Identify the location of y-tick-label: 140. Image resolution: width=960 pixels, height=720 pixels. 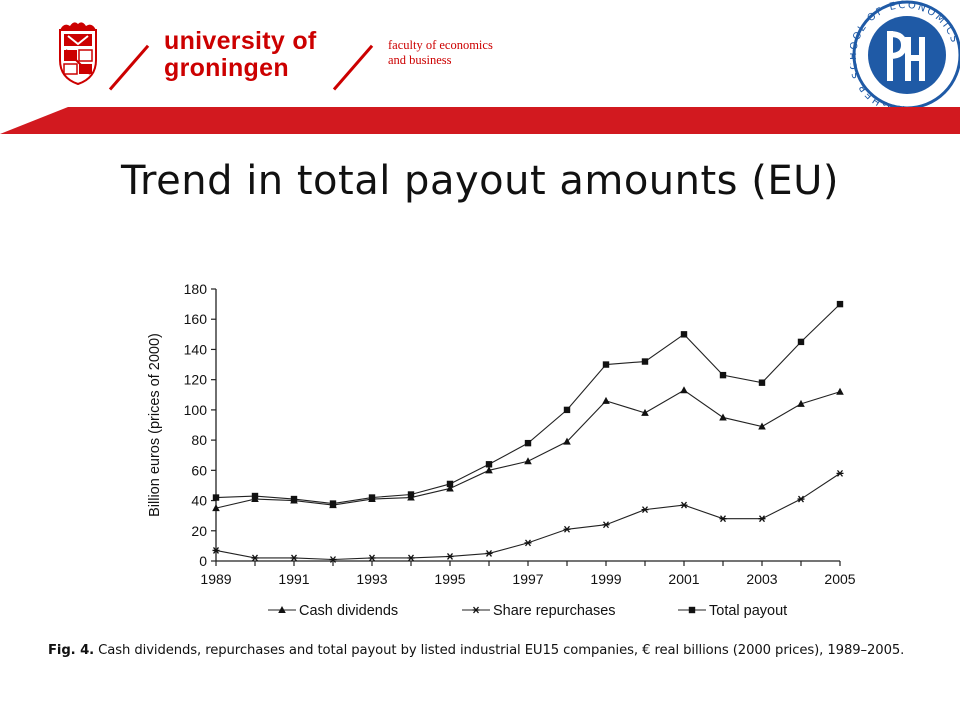
(196, 349).